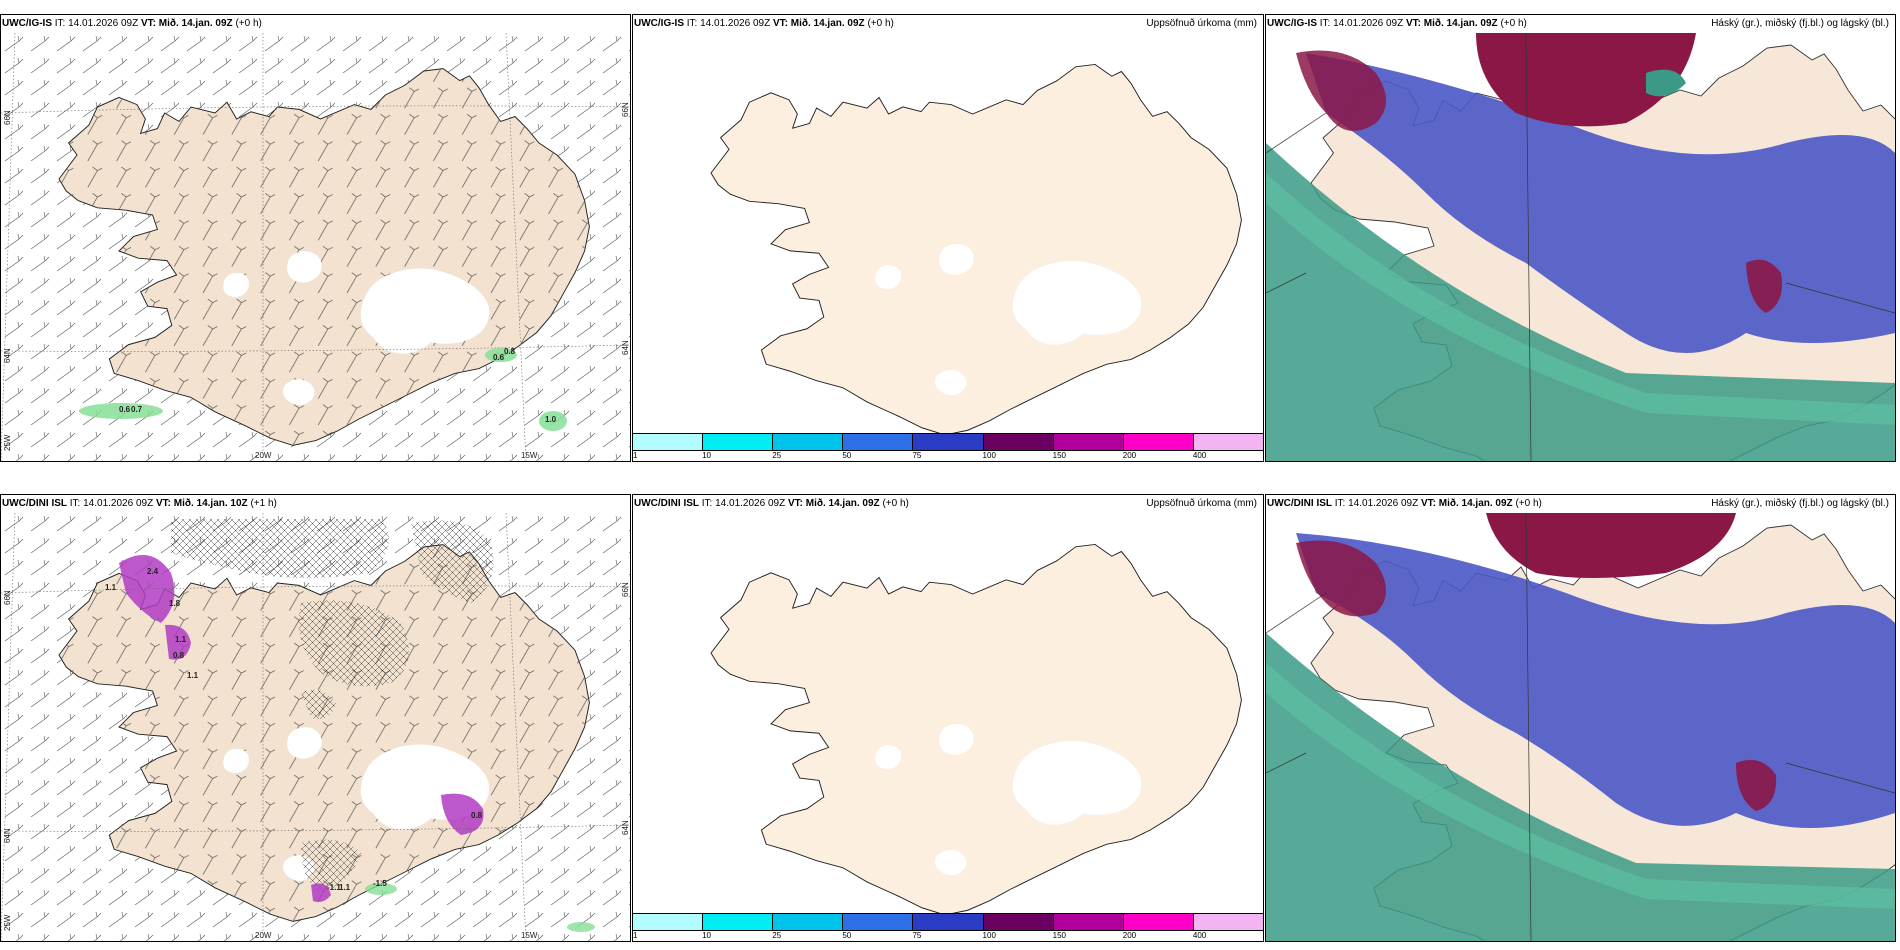 This screenshot has width=1900, height=950. I want to click on value-label: -1.1, so click(334, 887).